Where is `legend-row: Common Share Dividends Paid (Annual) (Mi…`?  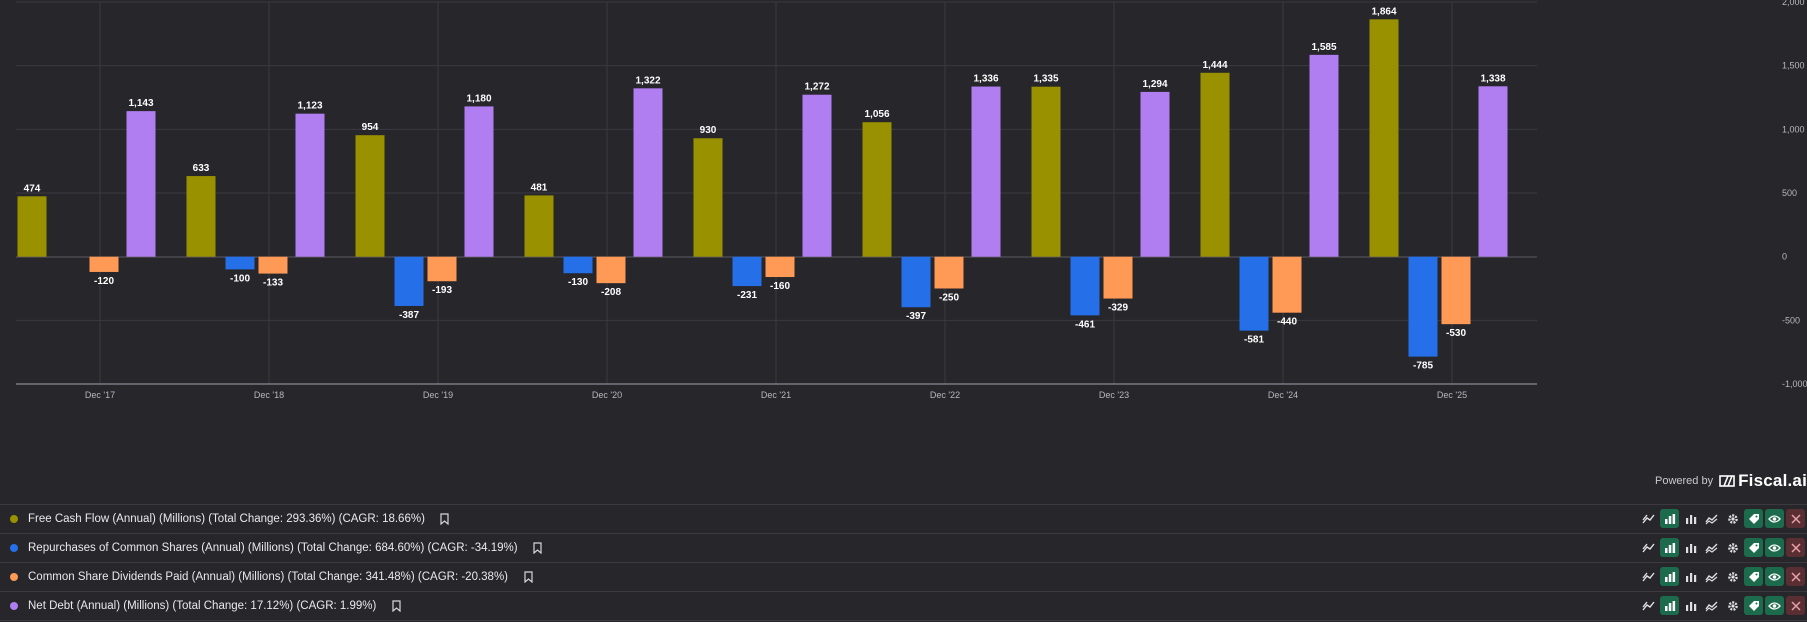 legend-row: Common Share Dividends Paid (Annual) (Mi… is located at coordinates (903, 577).